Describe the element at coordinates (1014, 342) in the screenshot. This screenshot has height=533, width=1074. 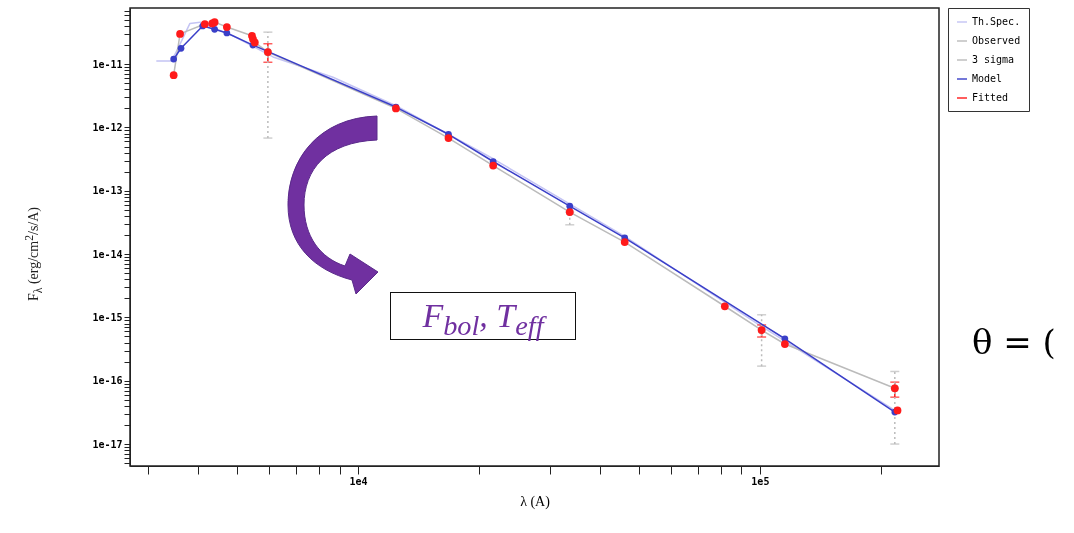
I see `text: θ = (` at that location.